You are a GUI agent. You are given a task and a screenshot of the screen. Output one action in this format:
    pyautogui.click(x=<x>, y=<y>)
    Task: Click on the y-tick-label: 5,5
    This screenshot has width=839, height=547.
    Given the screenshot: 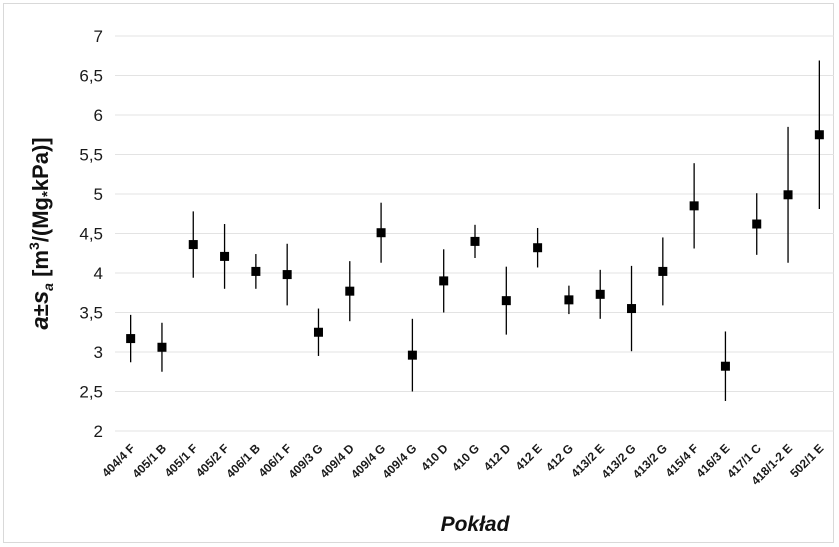 What is the action you would take?
    pyautogui.click(x=91, y=155)
    